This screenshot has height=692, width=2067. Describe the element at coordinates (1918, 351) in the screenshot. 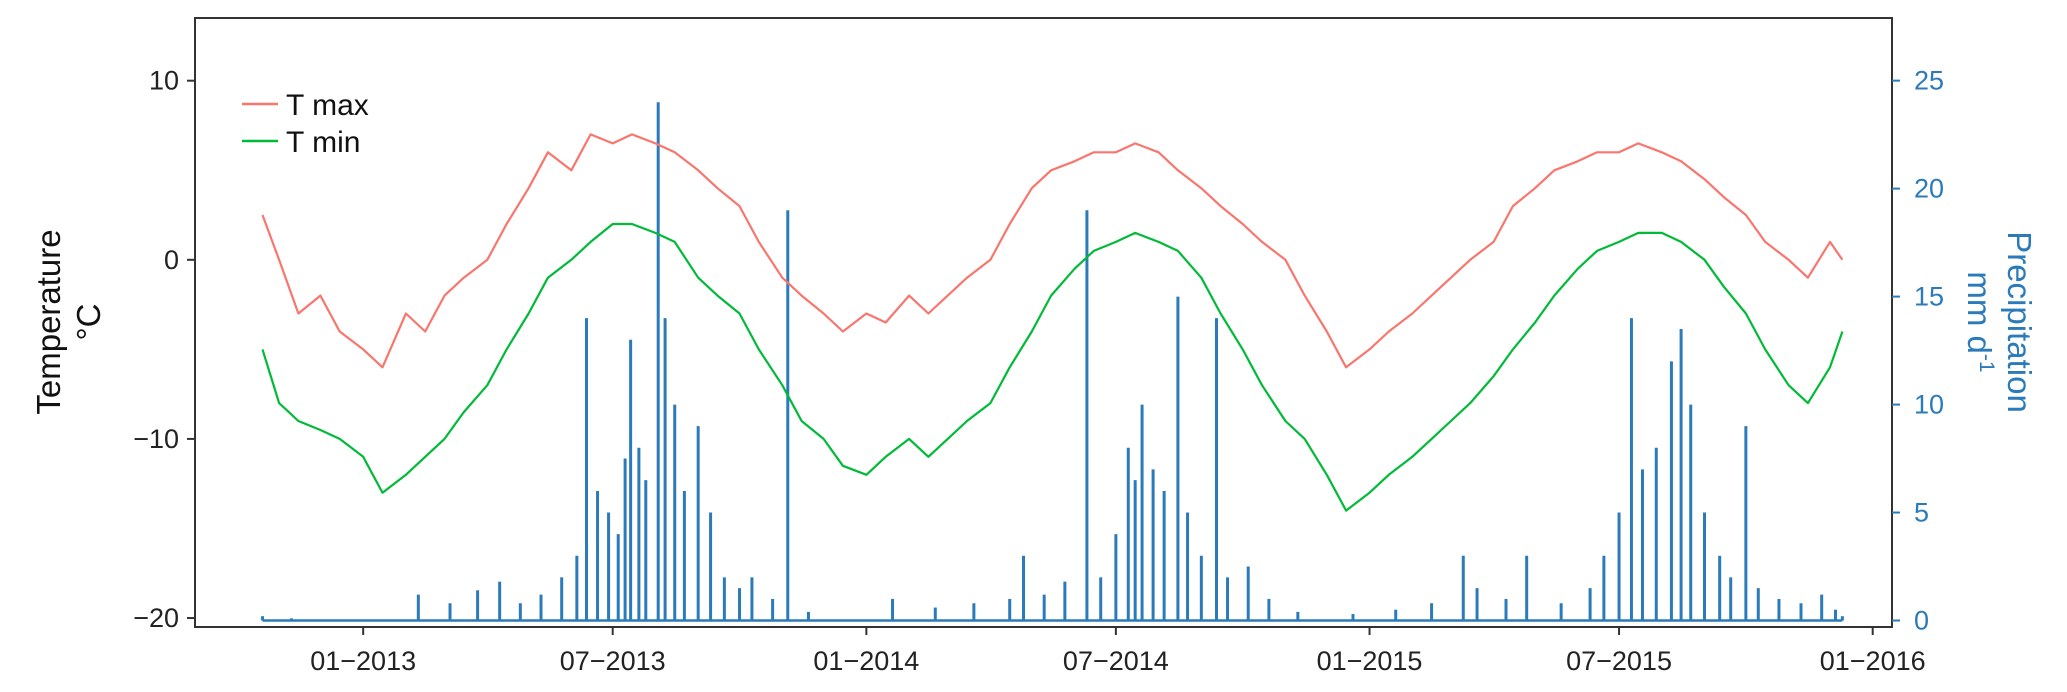

I see `right-y-axis: 0 5 10 15 20 25` at that location.